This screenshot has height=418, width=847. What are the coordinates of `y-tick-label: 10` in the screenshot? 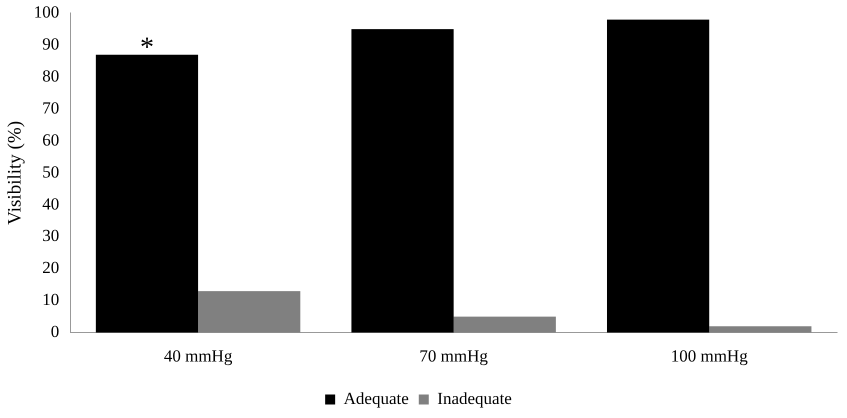 It's located at (51, 300).